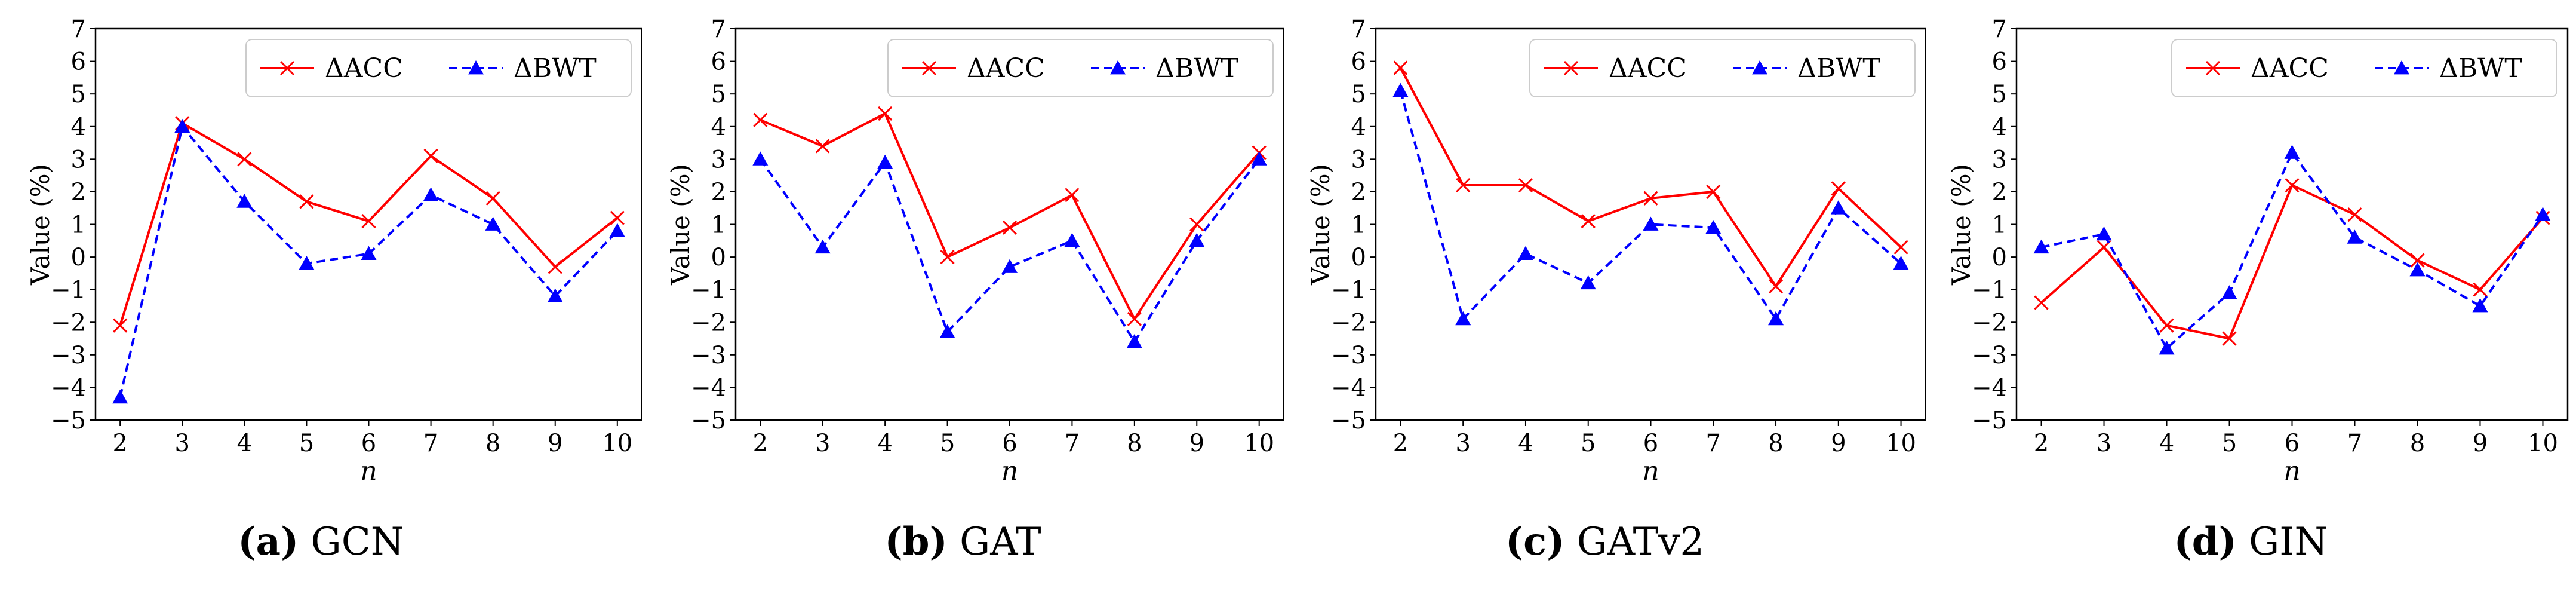  Describe the element at coordinates (823, 443) in the screenshot. I see `x-tick-label: 3` at that location.